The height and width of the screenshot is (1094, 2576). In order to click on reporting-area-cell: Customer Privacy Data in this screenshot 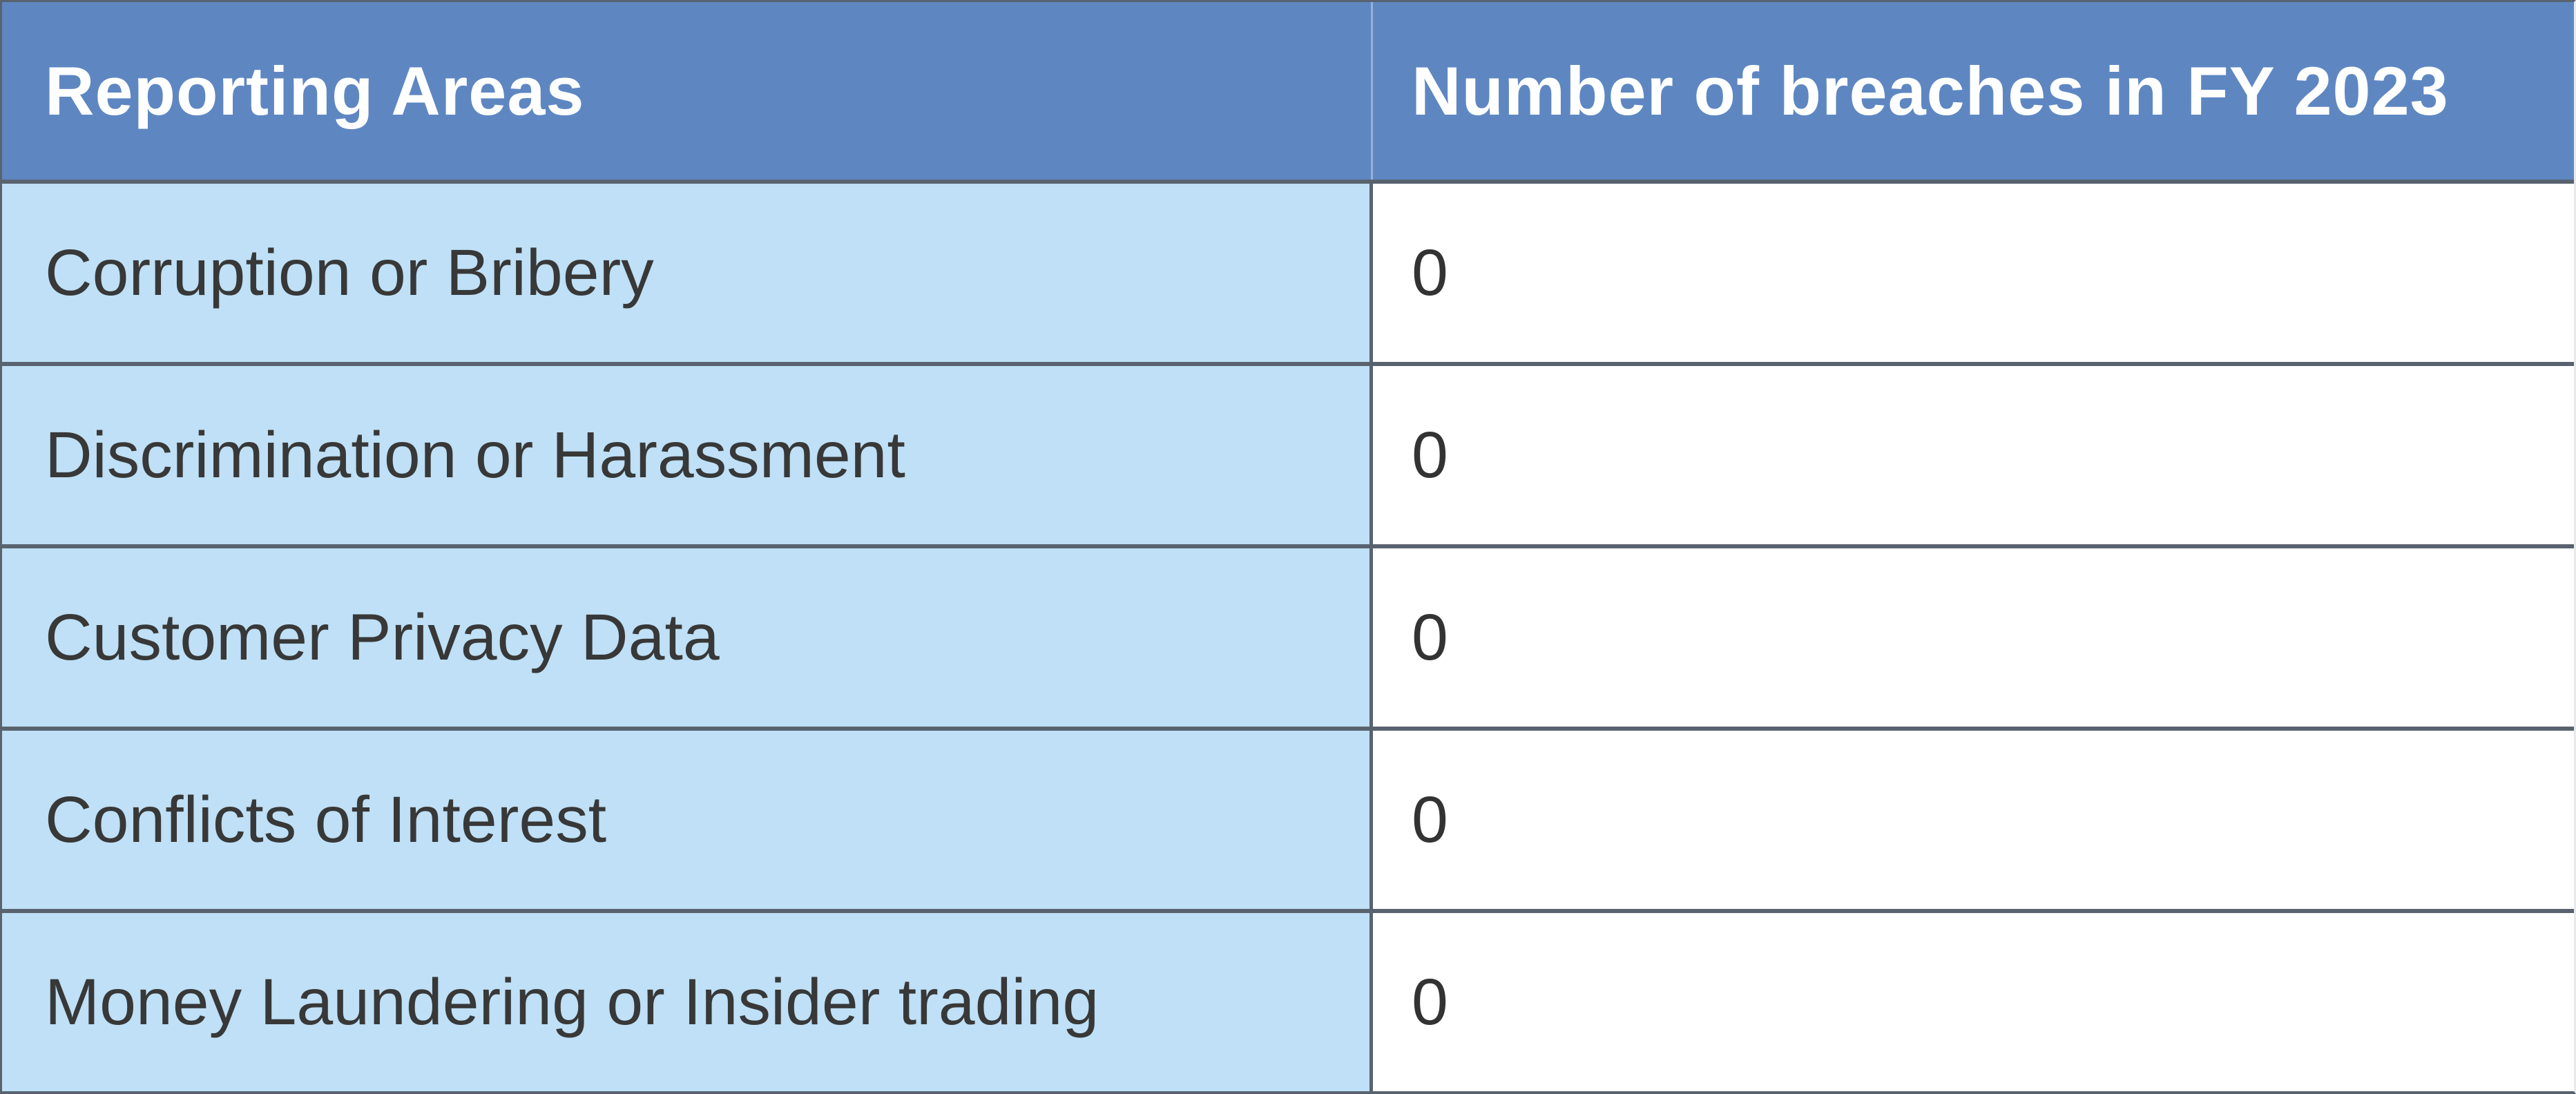, I will do `click(687, 637)`.